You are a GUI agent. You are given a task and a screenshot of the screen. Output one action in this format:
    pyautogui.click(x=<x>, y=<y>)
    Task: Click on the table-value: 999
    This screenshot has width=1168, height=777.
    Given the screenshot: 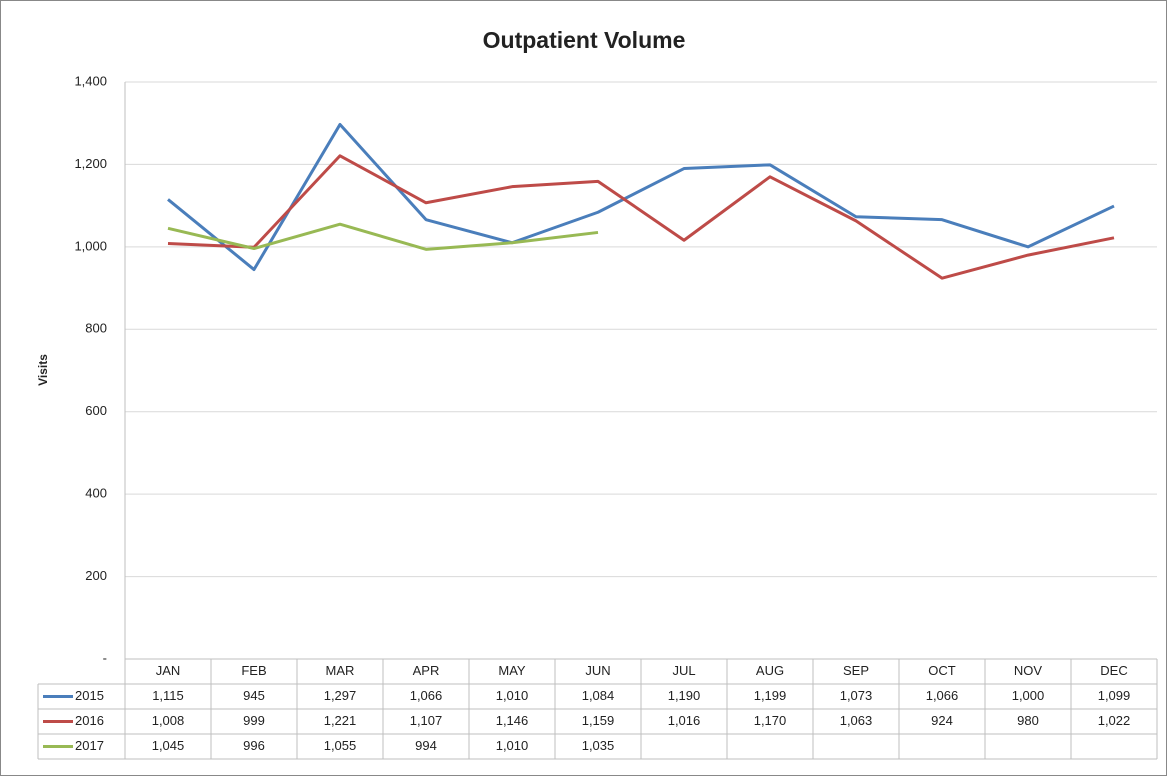 What is the action you would take?
    pyautogui.click(x=254, y=720)
    